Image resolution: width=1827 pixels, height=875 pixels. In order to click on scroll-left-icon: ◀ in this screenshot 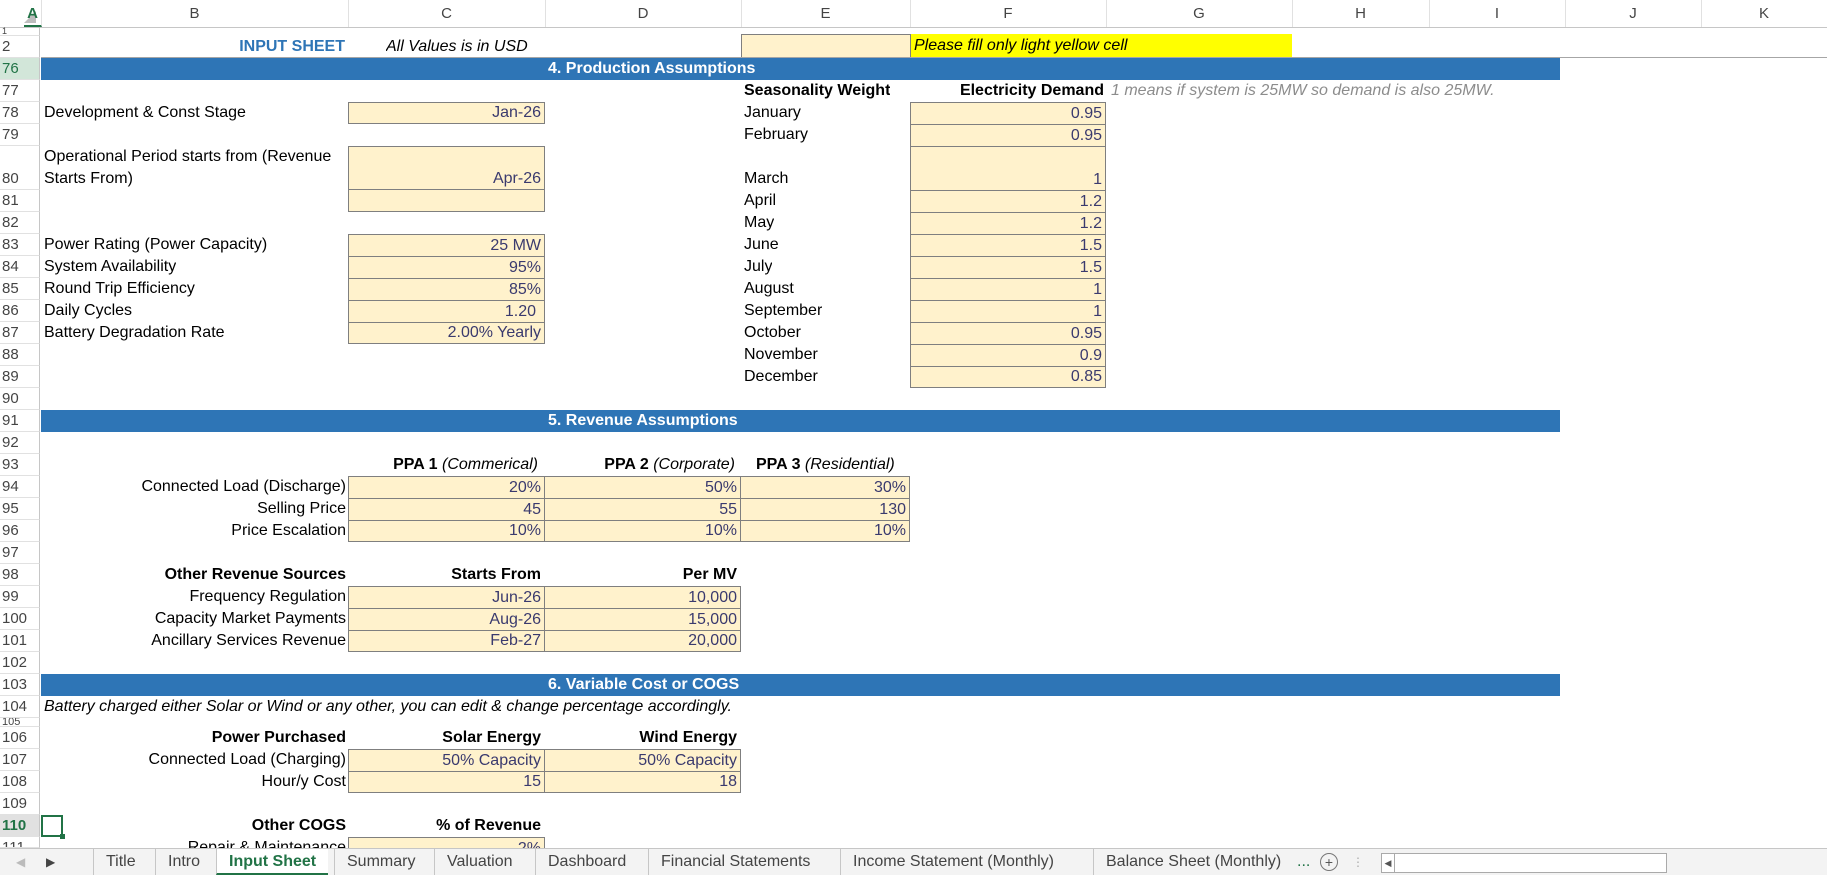, I will do `click(1388, 863)`.